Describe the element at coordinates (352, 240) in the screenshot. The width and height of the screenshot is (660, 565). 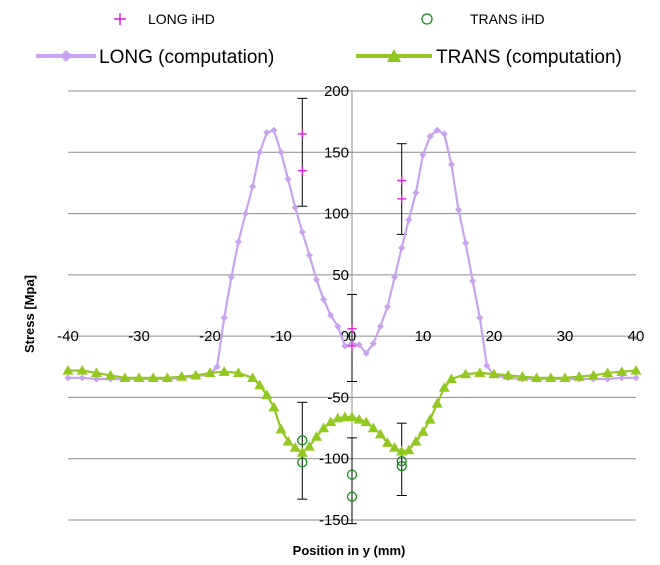
I see `measurement-long-ihd` at that location.